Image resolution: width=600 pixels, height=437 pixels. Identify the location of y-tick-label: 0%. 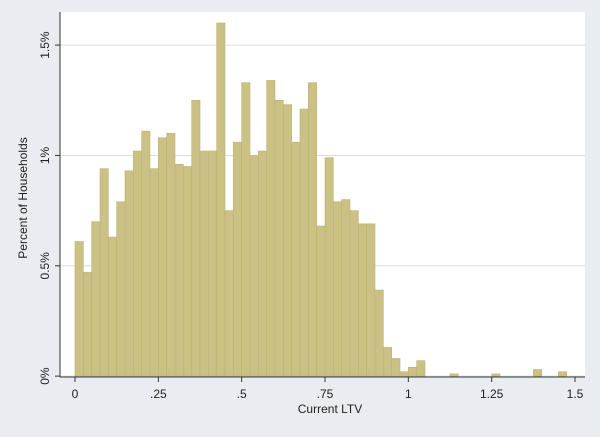
(45, 376).